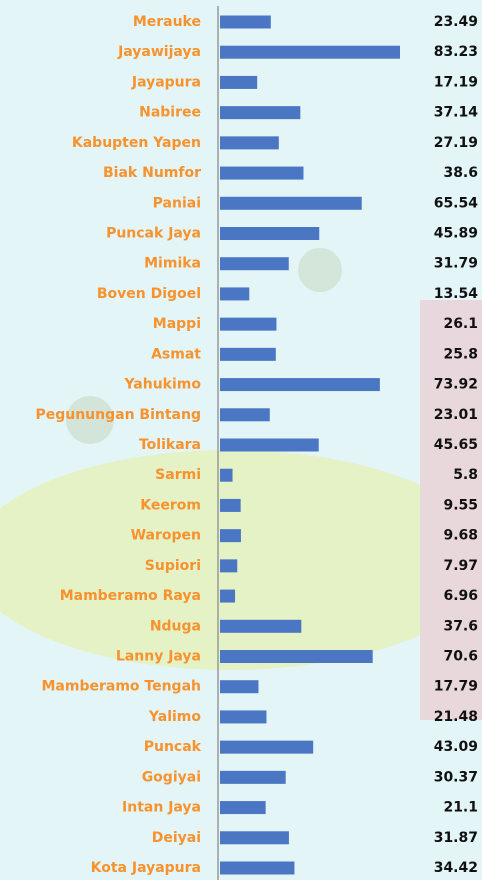 The height and width of the screenshot is (880, 482). What do you see at coordinates (178, 475) in the screenshot?
I see `category-label: Sarmi` at bounding box center [178, 475].